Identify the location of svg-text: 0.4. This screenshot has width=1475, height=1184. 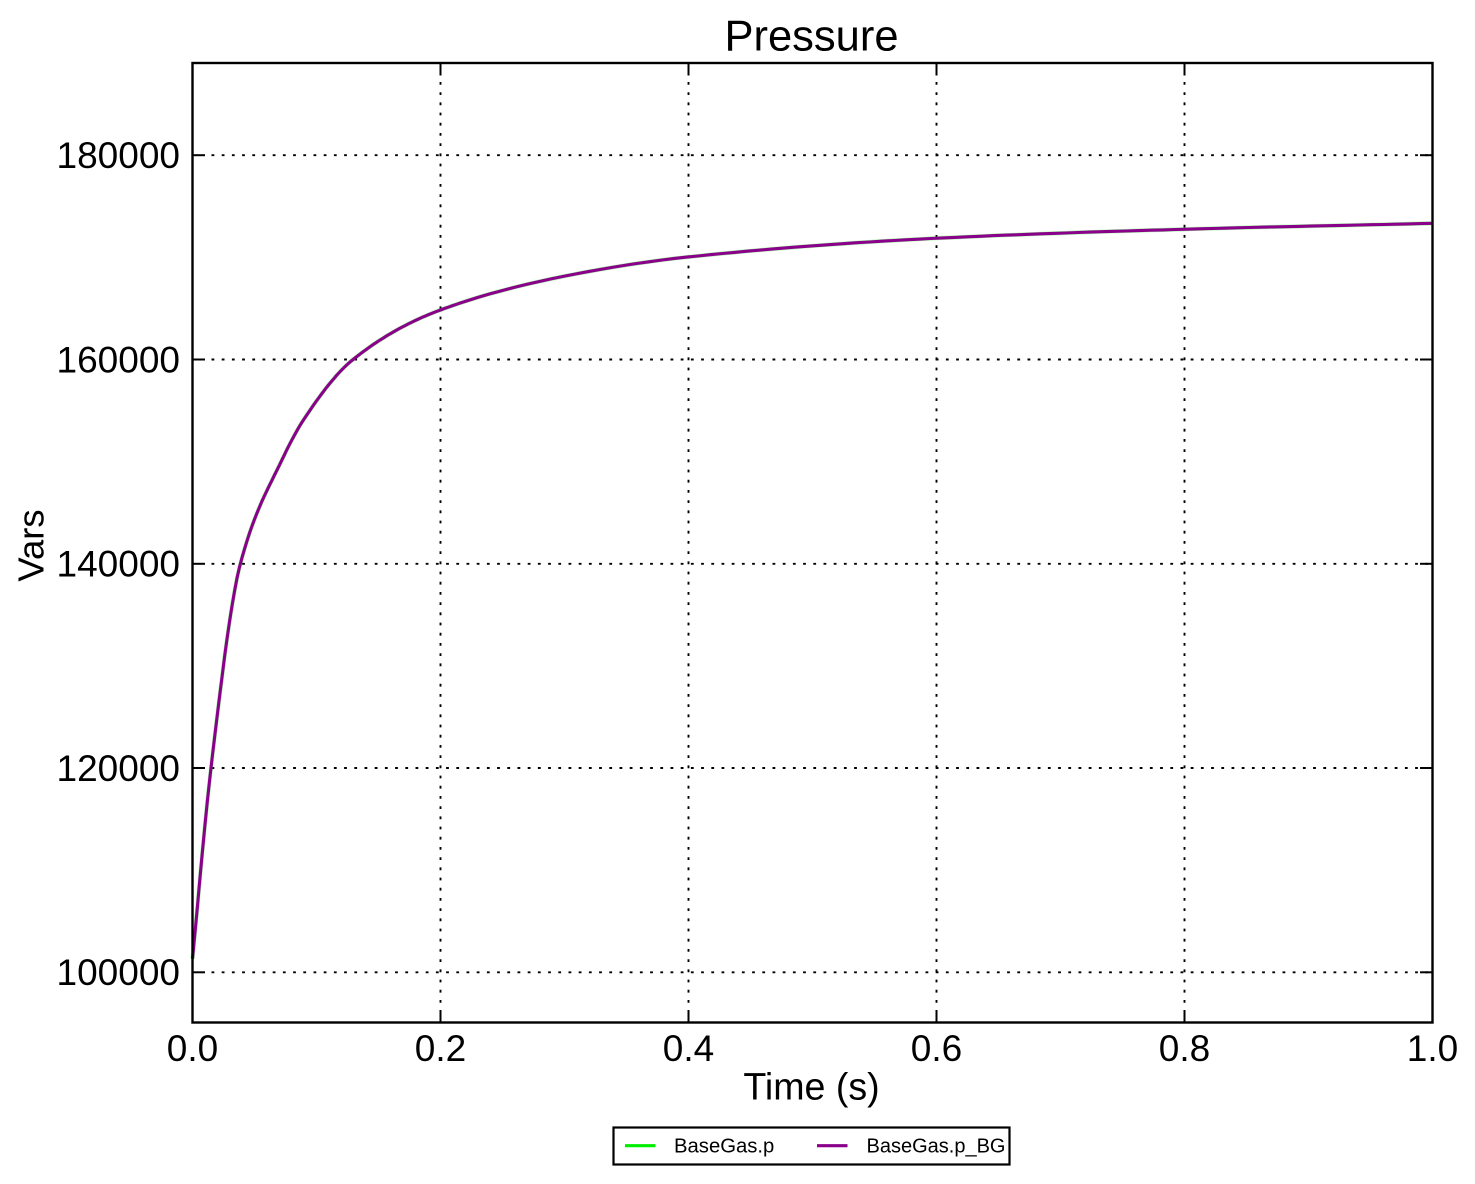
(688, 1048).